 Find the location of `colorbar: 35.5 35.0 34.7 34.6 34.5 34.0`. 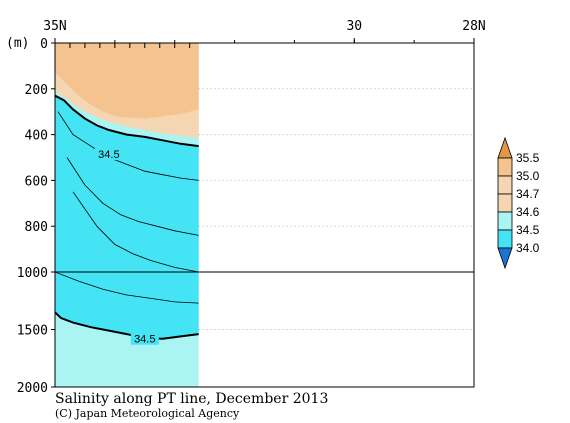

colorbar: 35.5 35.0 34.7 34.6 34.5 34.0 is located at coordinates (518, 203).